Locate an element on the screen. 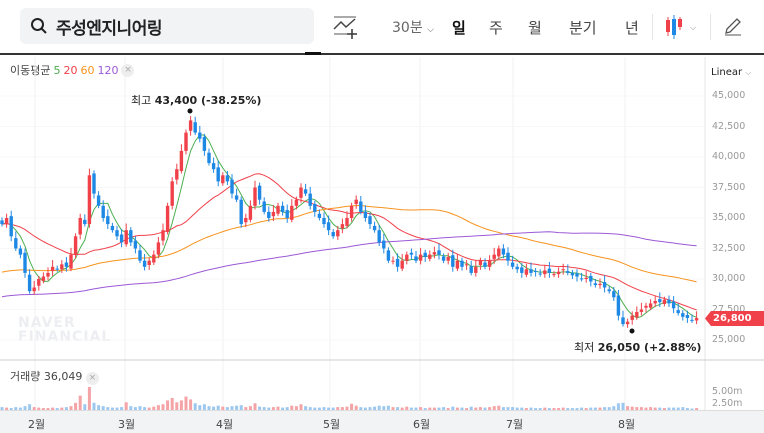  ma-5: 5 is located at coordinates (57, 70).